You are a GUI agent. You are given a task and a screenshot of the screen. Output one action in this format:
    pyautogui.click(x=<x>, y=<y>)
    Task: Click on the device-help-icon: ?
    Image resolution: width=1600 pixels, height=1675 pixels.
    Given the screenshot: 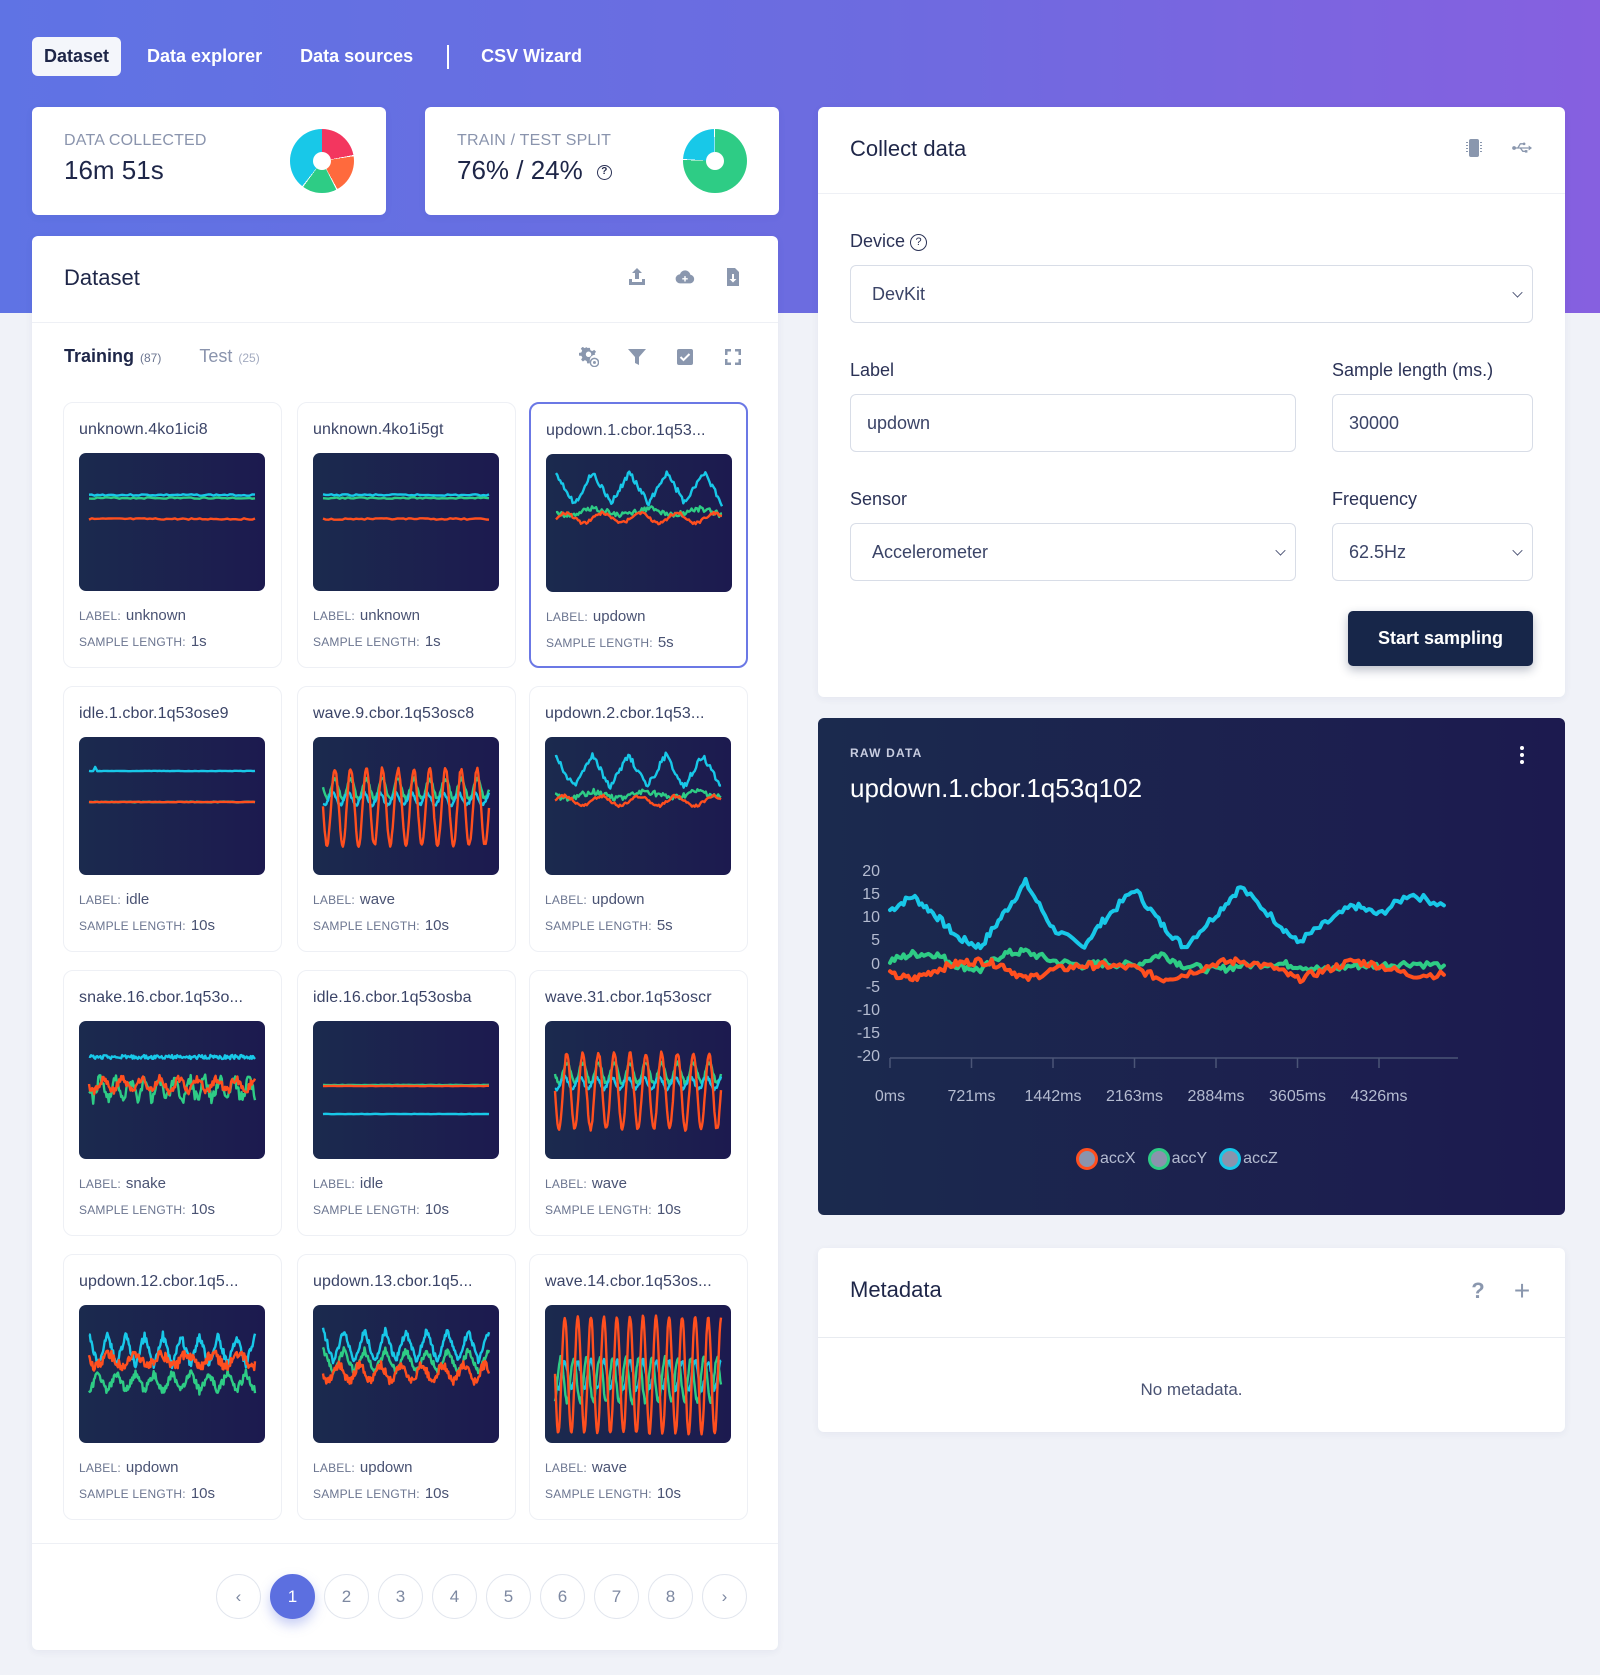 What is the action you would take?
    pyautogui.click(x=919, y=242)
    